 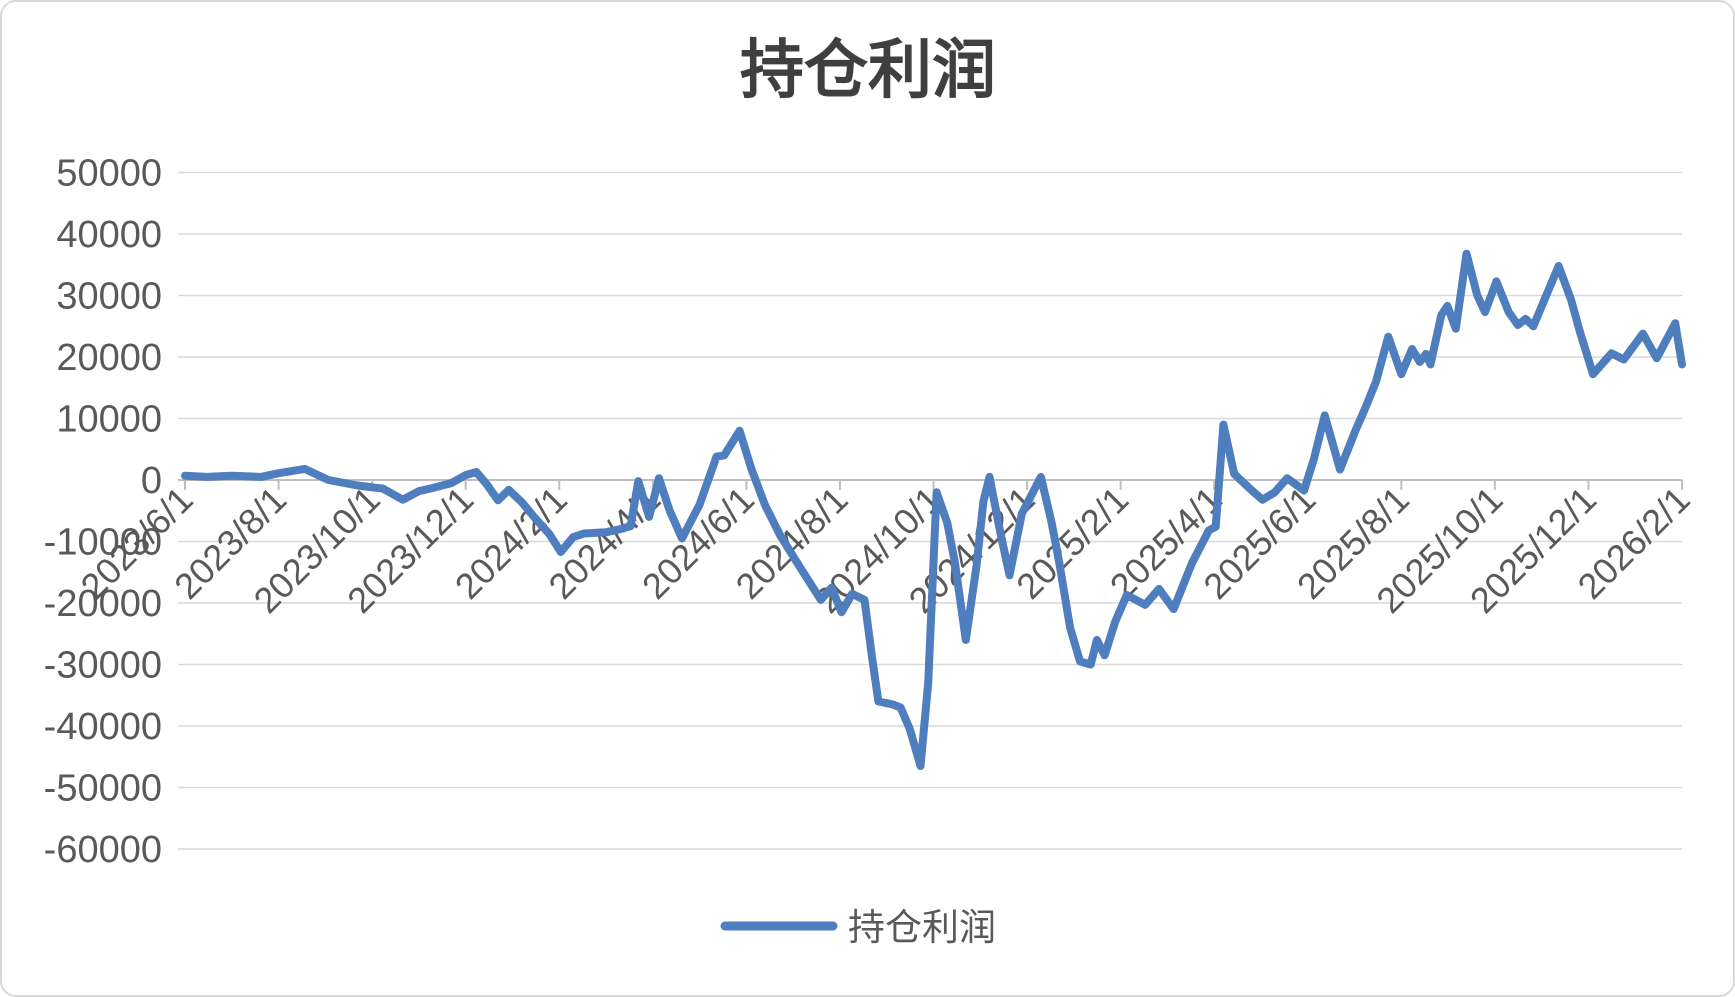 What do you see at coordinates (109, 174) in the screenshot?
I see `y-axis-tick-label: 50000` at bounding box center [109, 174].